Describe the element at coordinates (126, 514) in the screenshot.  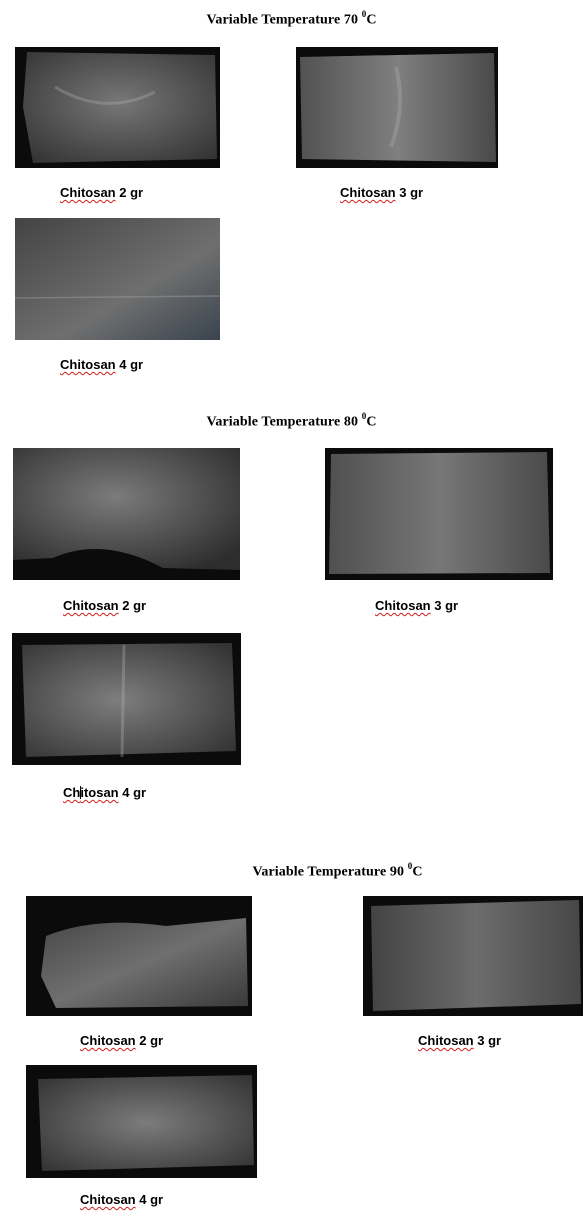
I see `film-photo-80-2gr` at that location.